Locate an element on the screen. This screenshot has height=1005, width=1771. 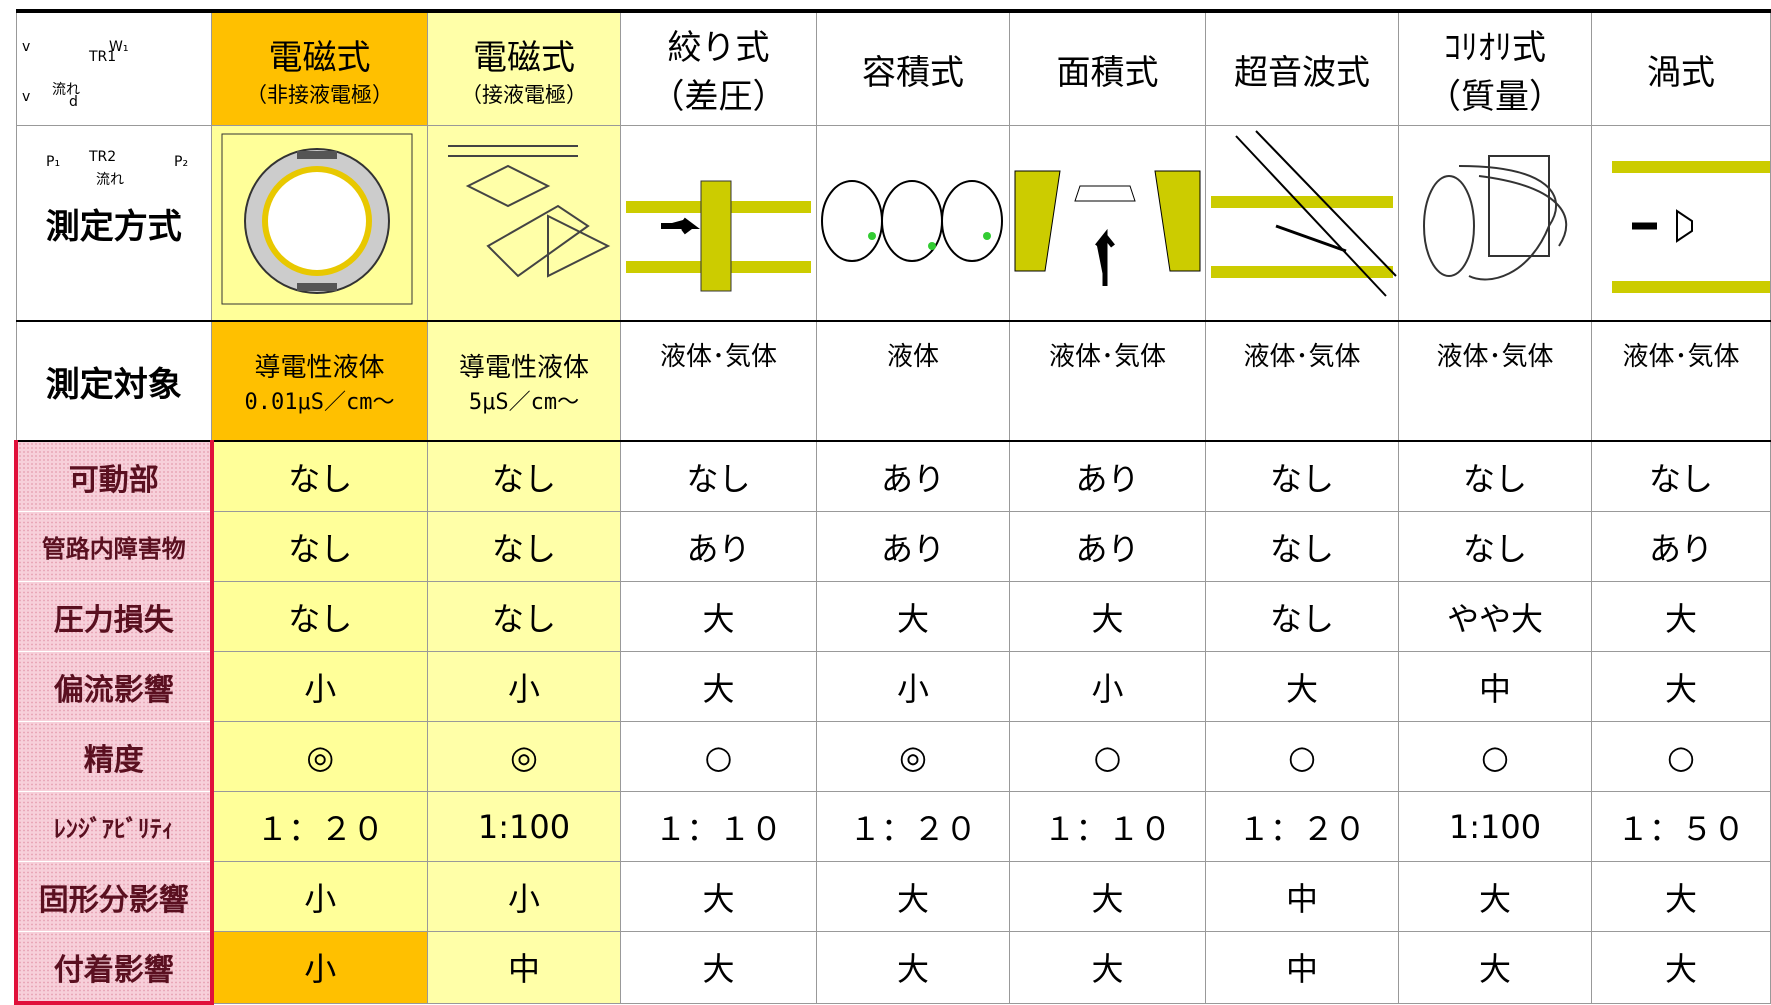
header-cell: 電磁式 （非接液電極） is located at coordinates (319, 67).